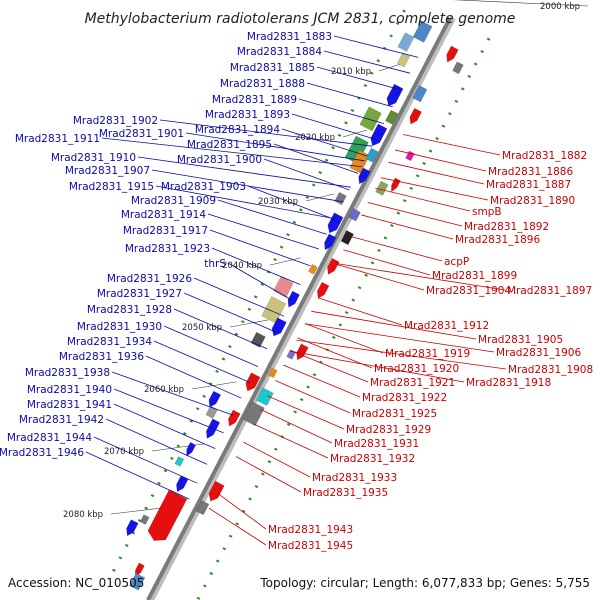  What do you see at coordinates (530, 172) in the screenshot?
I see `gene-label-reverse: Mrad2831_1886` at bounding box center [530, 172].